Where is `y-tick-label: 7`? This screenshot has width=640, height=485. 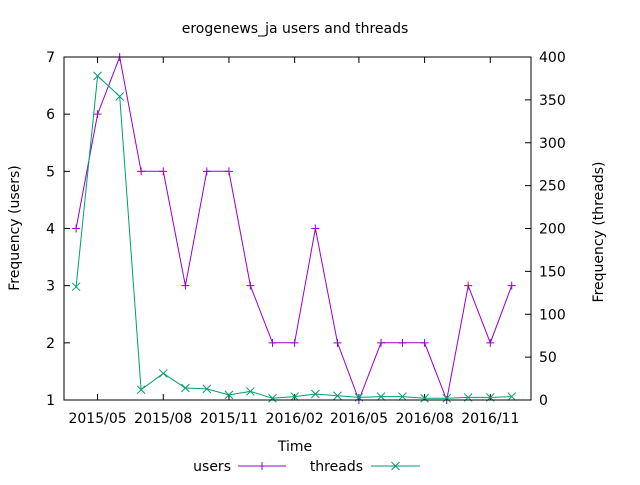
y-tick-label: 7 is located at coordinates (50, 58).